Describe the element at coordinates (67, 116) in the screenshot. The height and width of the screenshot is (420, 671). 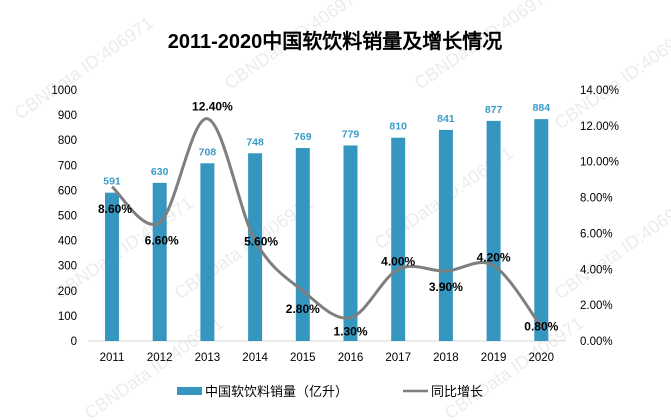
I see `left-tick-label: 900` at that location.